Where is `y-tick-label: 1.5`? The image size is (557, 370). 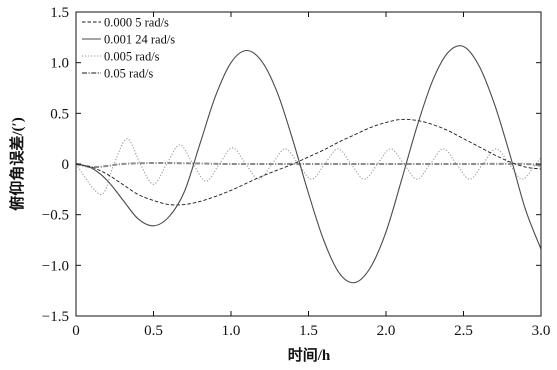
y-tick-label: 1.5 is located at coordinates (59, 13).